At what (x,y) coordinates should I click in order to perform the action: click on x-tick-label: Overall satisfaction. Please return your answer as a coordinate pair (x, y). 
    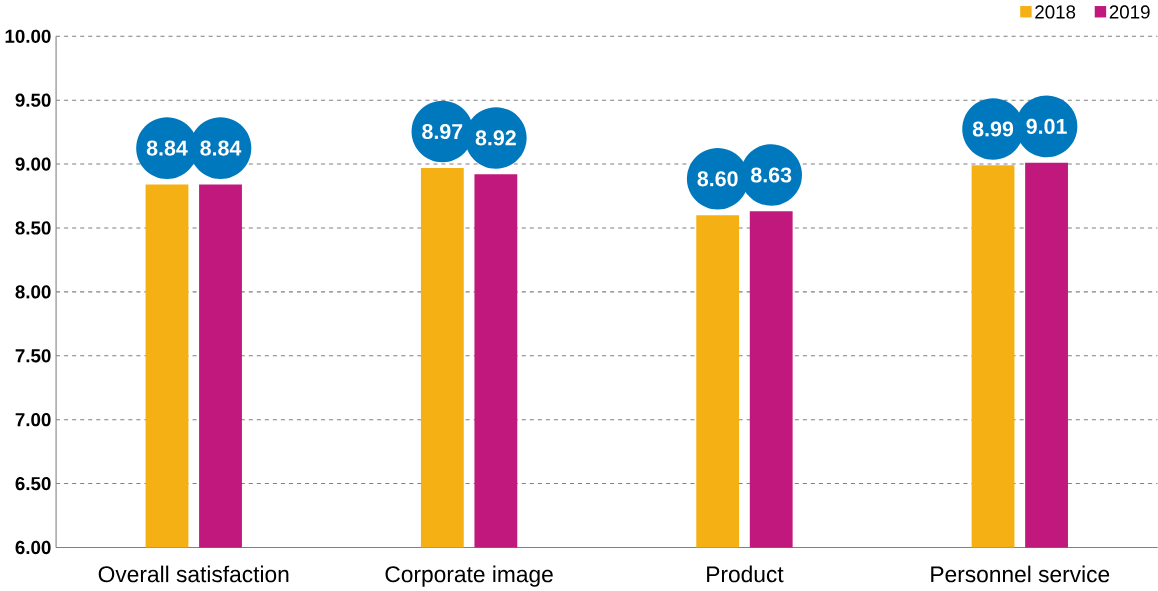
    Looking at the image, I should click on (193, 574).